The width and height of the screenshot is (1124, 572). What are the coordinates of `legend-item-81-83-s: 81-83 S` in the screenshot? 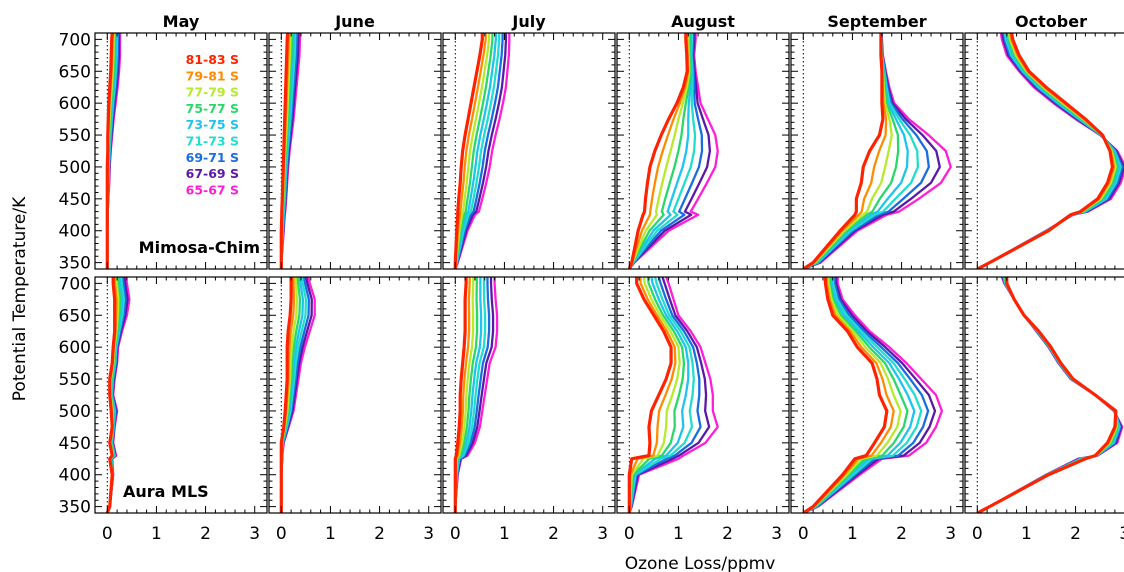 It's located at (212, 59).